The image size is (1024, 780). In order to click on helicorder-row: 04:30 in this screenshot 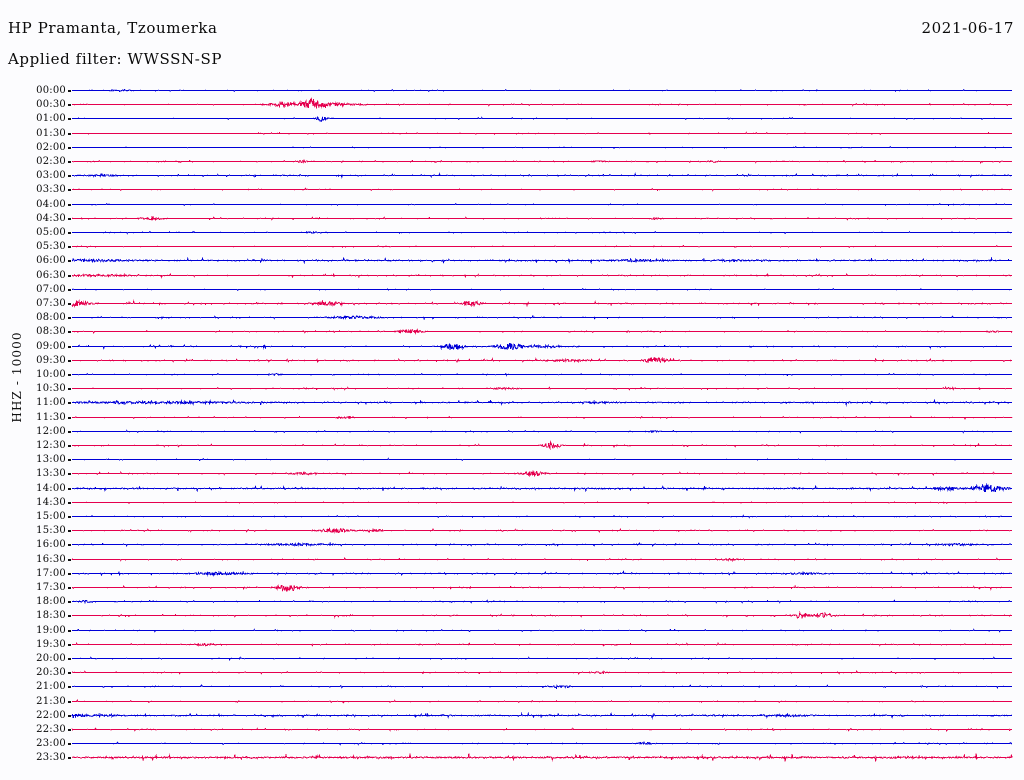, I will do `click(512, 222)`.